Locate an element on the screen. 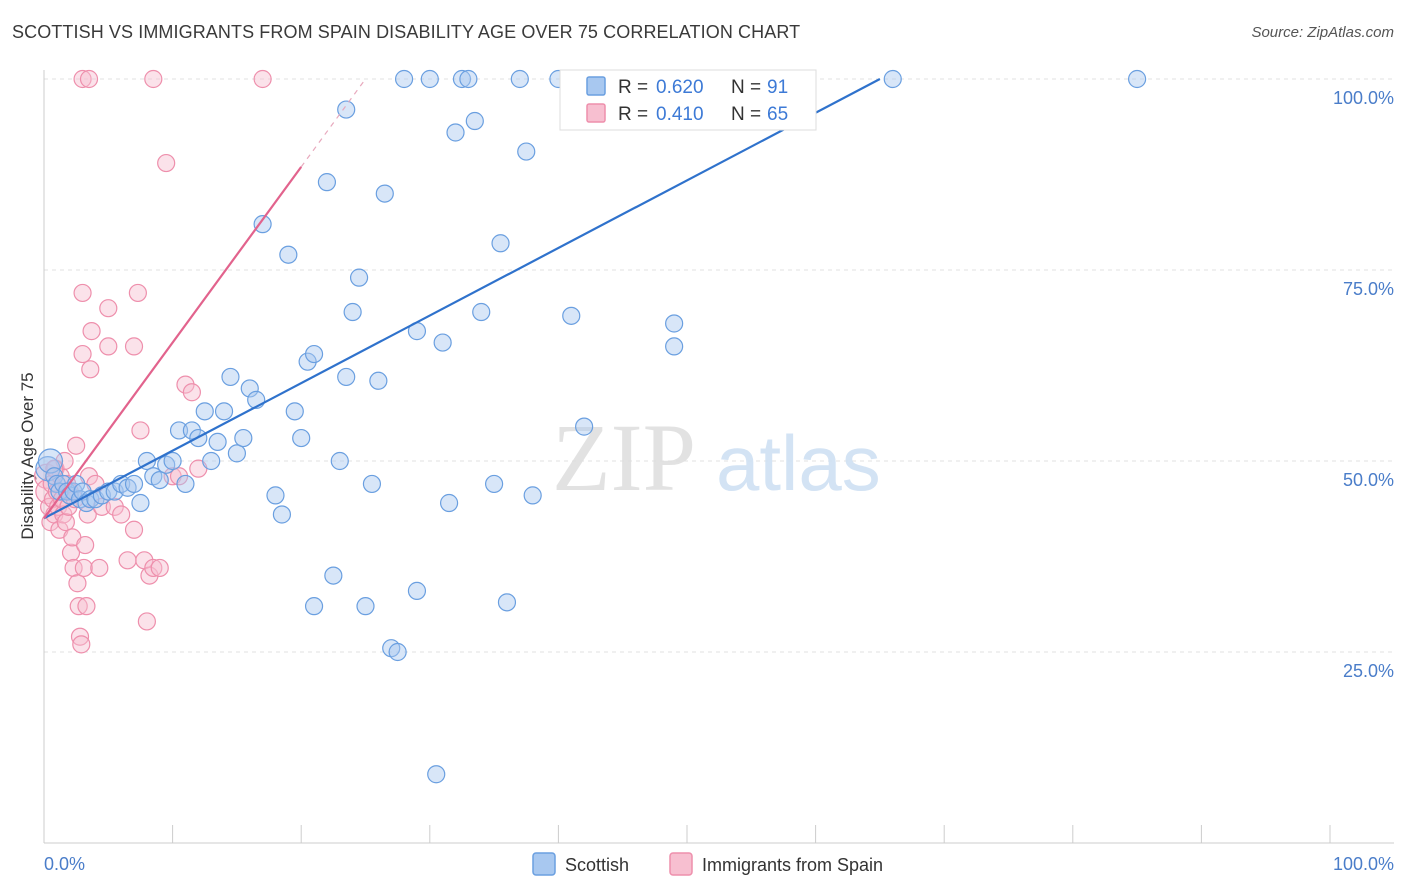 The height and width of the screenshot is (892, 1406). y-tick-labels: 25.0% 50.0% 75.0% 100.0% is located at coordinates (1363, 384).